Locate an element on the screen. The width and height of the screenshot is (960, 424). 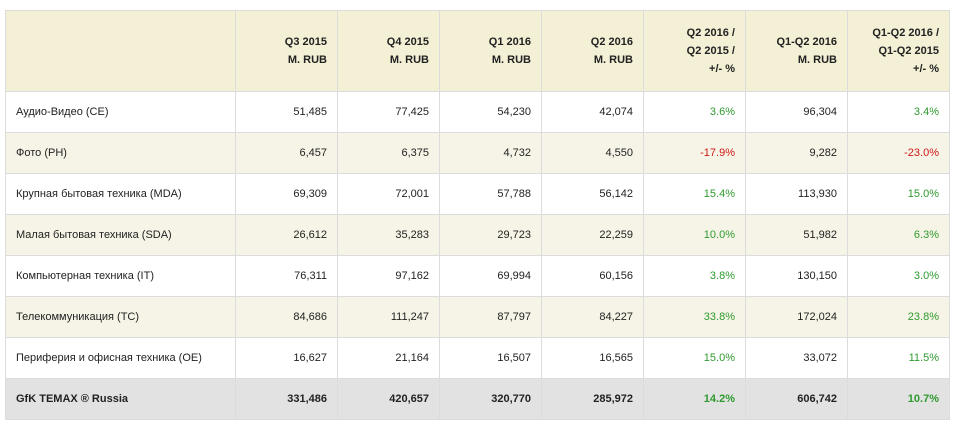
cell: 111,247 is located at coordinates (388, 317).